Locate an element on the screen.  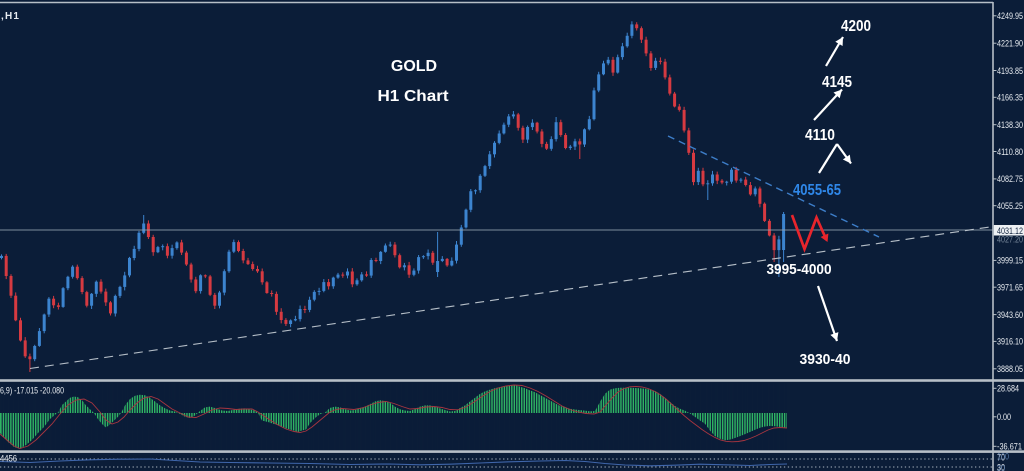
svg-text: 28.684 is located at coordinates (1008, 389).